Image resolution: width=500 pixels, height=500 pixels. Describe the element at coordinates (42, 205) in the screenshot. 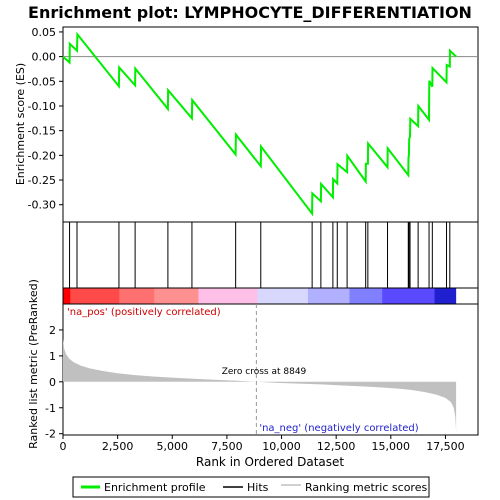

I see `es-y-tick-label: -0.30` at that location.